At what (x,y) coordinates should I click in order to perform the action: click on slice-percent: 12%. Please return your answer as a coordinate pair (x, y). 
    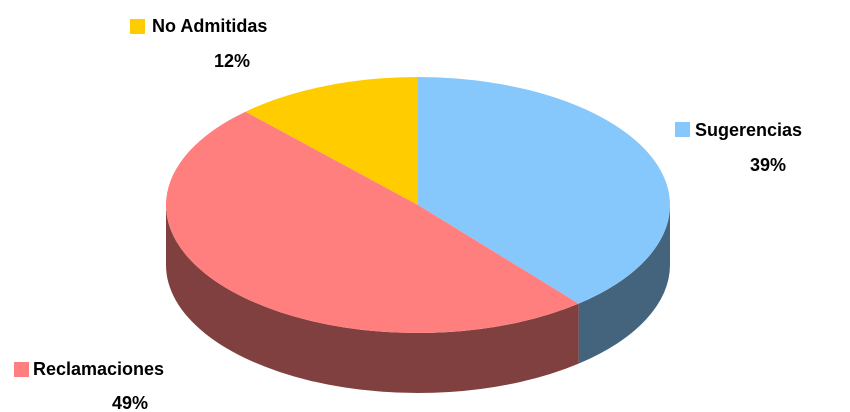
    Looking at the image, I should click on (232, 61).